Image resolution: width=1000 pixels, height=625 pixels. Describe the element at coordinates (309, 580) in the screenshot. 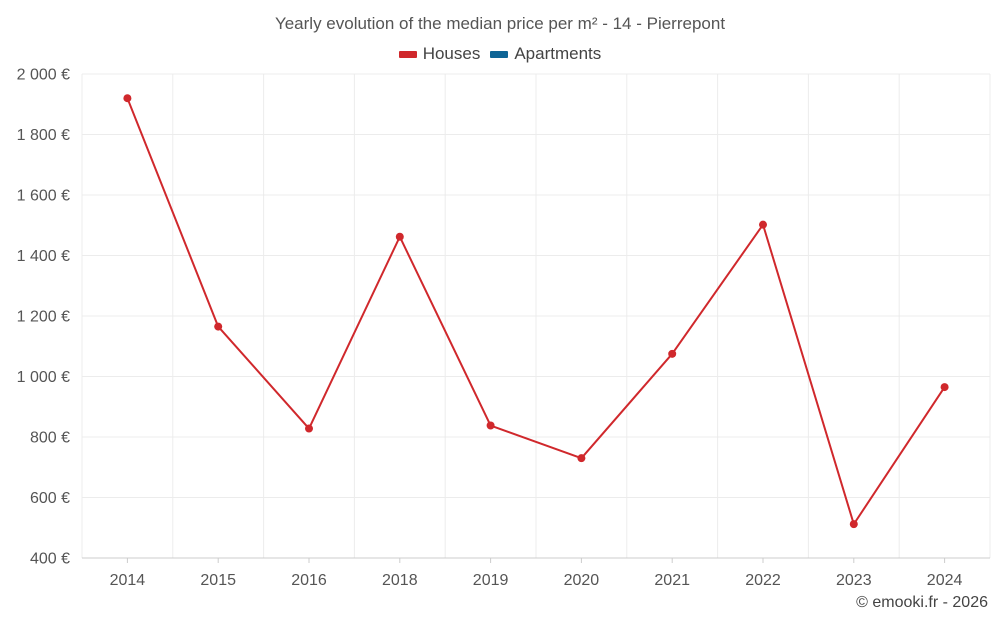

I see `x-tick-label: 2016` at that location.